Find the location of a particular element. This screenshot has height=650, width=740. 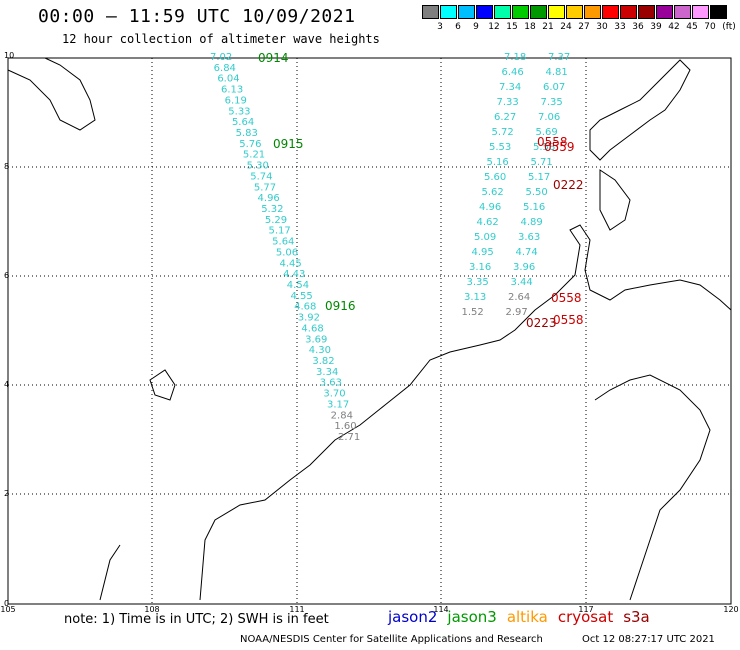

satellite-name: altika is located at coordinates (527, 617).